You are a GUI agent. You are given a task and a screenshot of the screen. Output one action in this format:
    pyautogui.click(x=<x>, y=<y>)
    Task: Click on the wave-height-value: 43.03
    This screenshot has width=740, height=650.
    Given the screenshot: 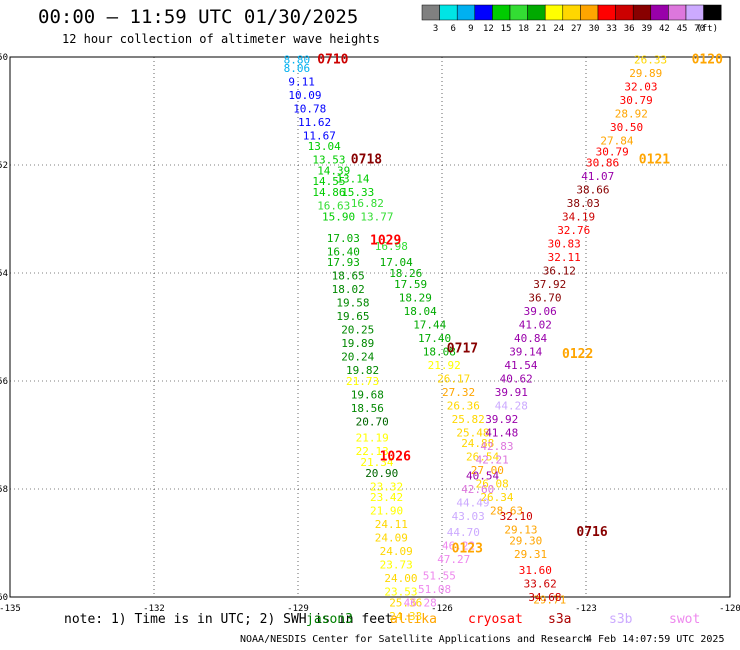 What is the action you would take?
    pyautogui.click(x=468, y=516)
    